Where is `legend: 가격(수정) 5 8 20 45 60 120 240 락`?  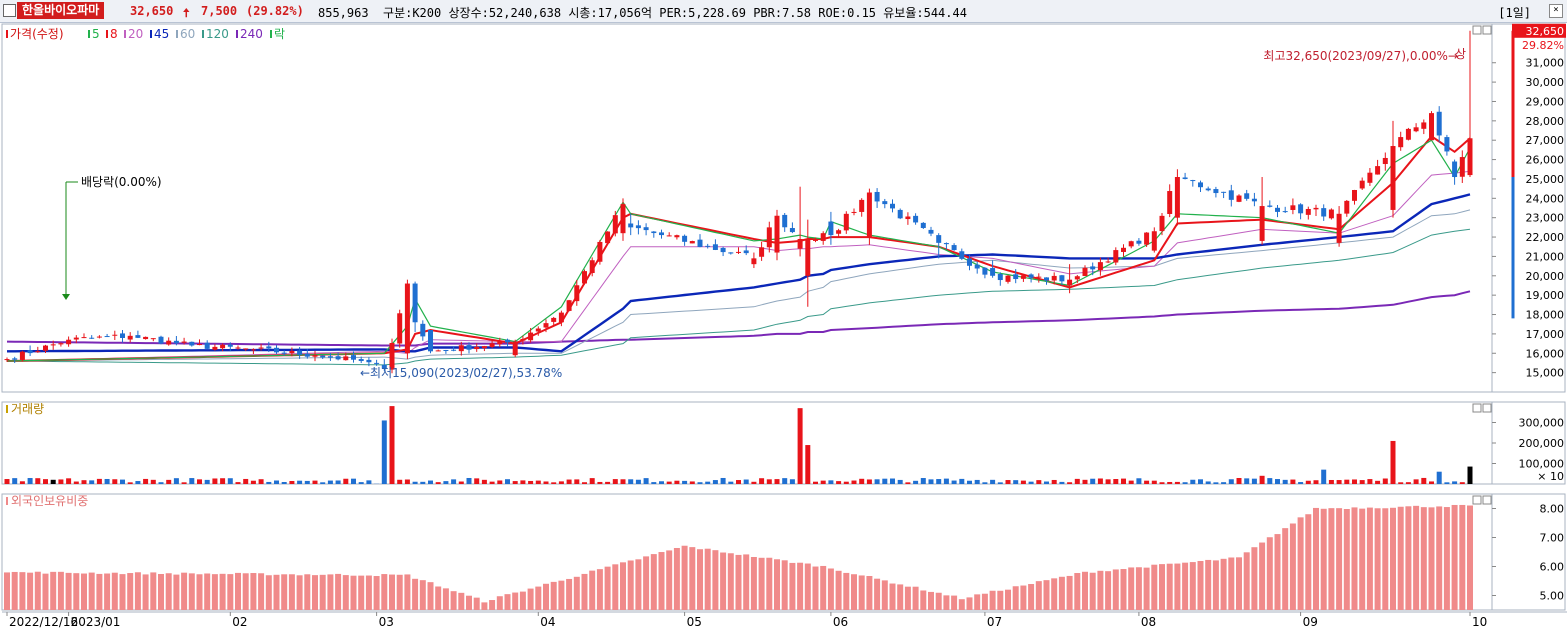
legend: 가격(수정) 5 8 20 45 60 120 240 락 is located at coordinates (145, 34).